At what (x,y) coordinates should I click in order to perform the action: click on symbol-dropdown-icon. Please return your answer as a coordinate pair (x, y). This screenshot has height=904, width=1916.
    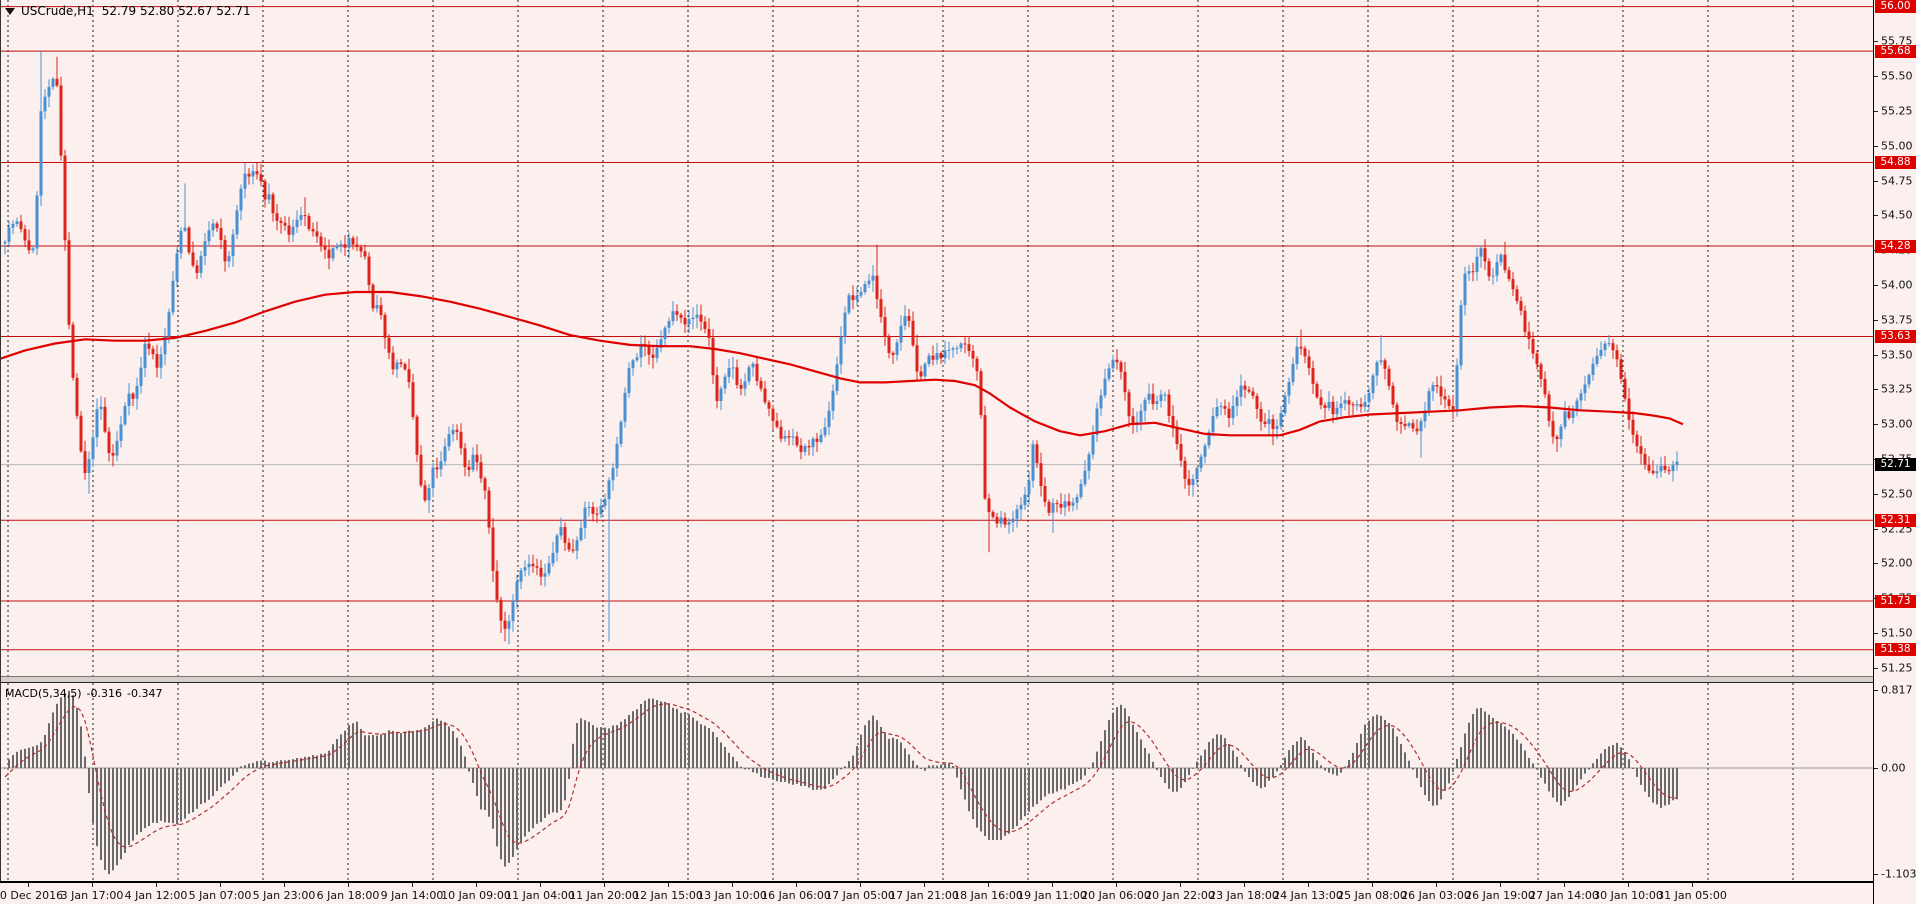
    Looking at the image, I should click on (10, 11).